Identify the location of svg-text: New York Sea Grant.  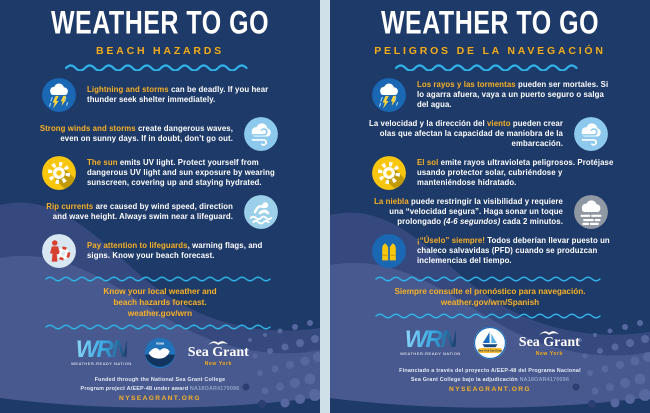
(490, 351).